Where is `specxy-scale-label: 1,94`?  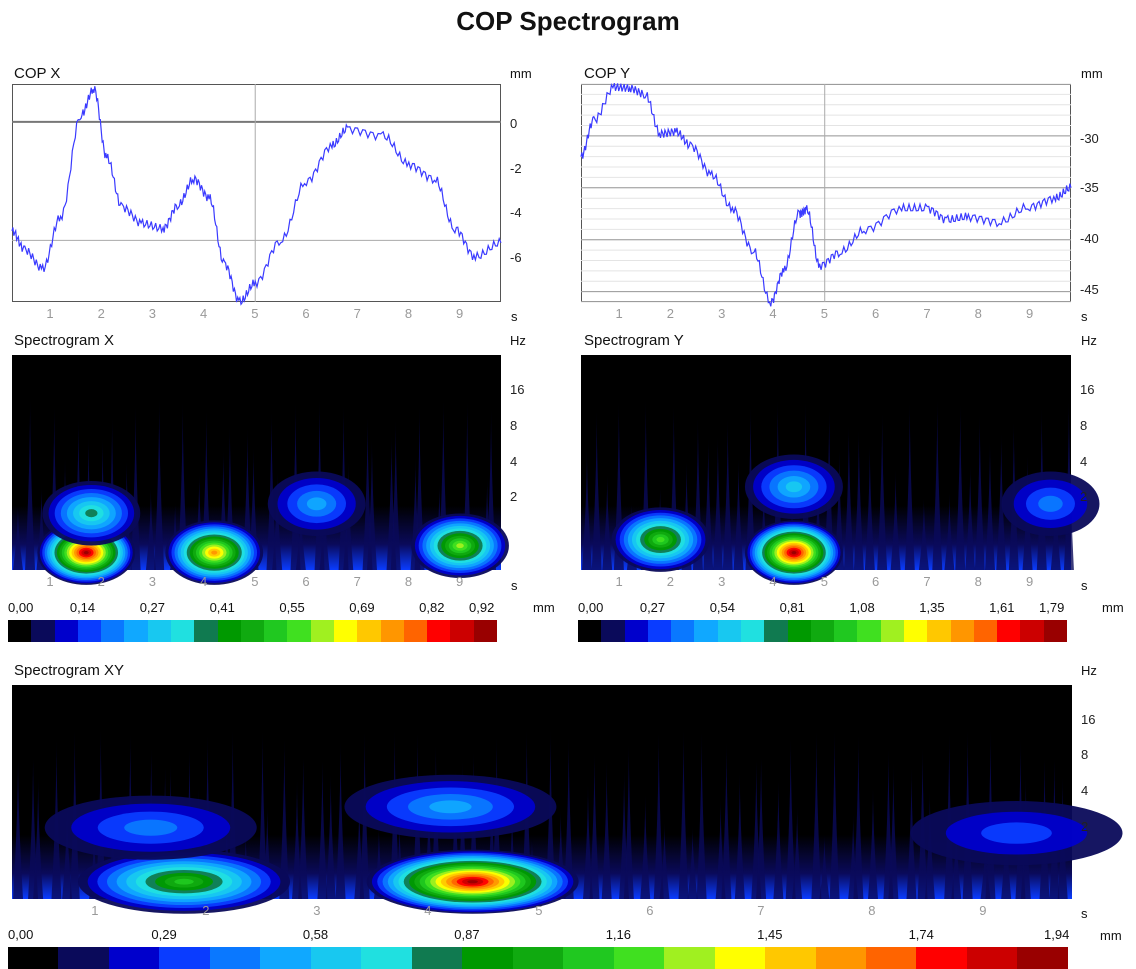 specxy-scale-label: 1,94 is located at coordinates (1057, 934).